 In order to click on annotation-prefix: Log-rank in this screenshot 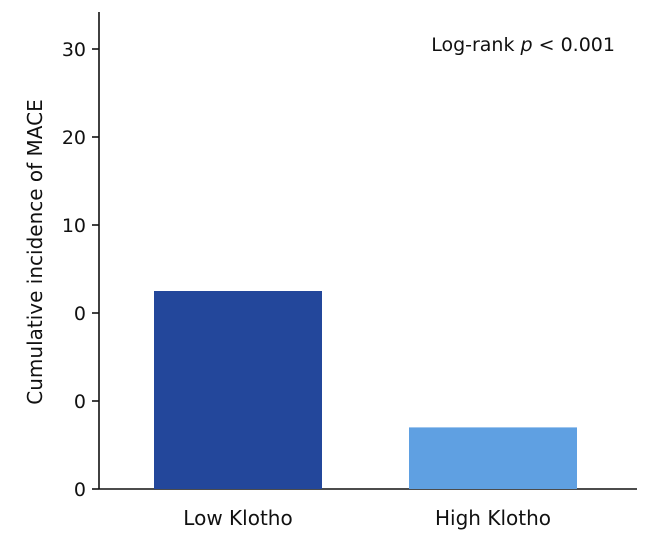, I will do `click(475, 45)`.